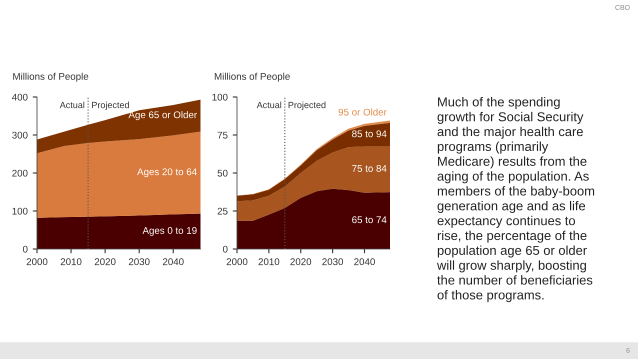 The height and width of the screenshot is (359, 638). I want to click on y-tick-label: 50, so click(223, 173).